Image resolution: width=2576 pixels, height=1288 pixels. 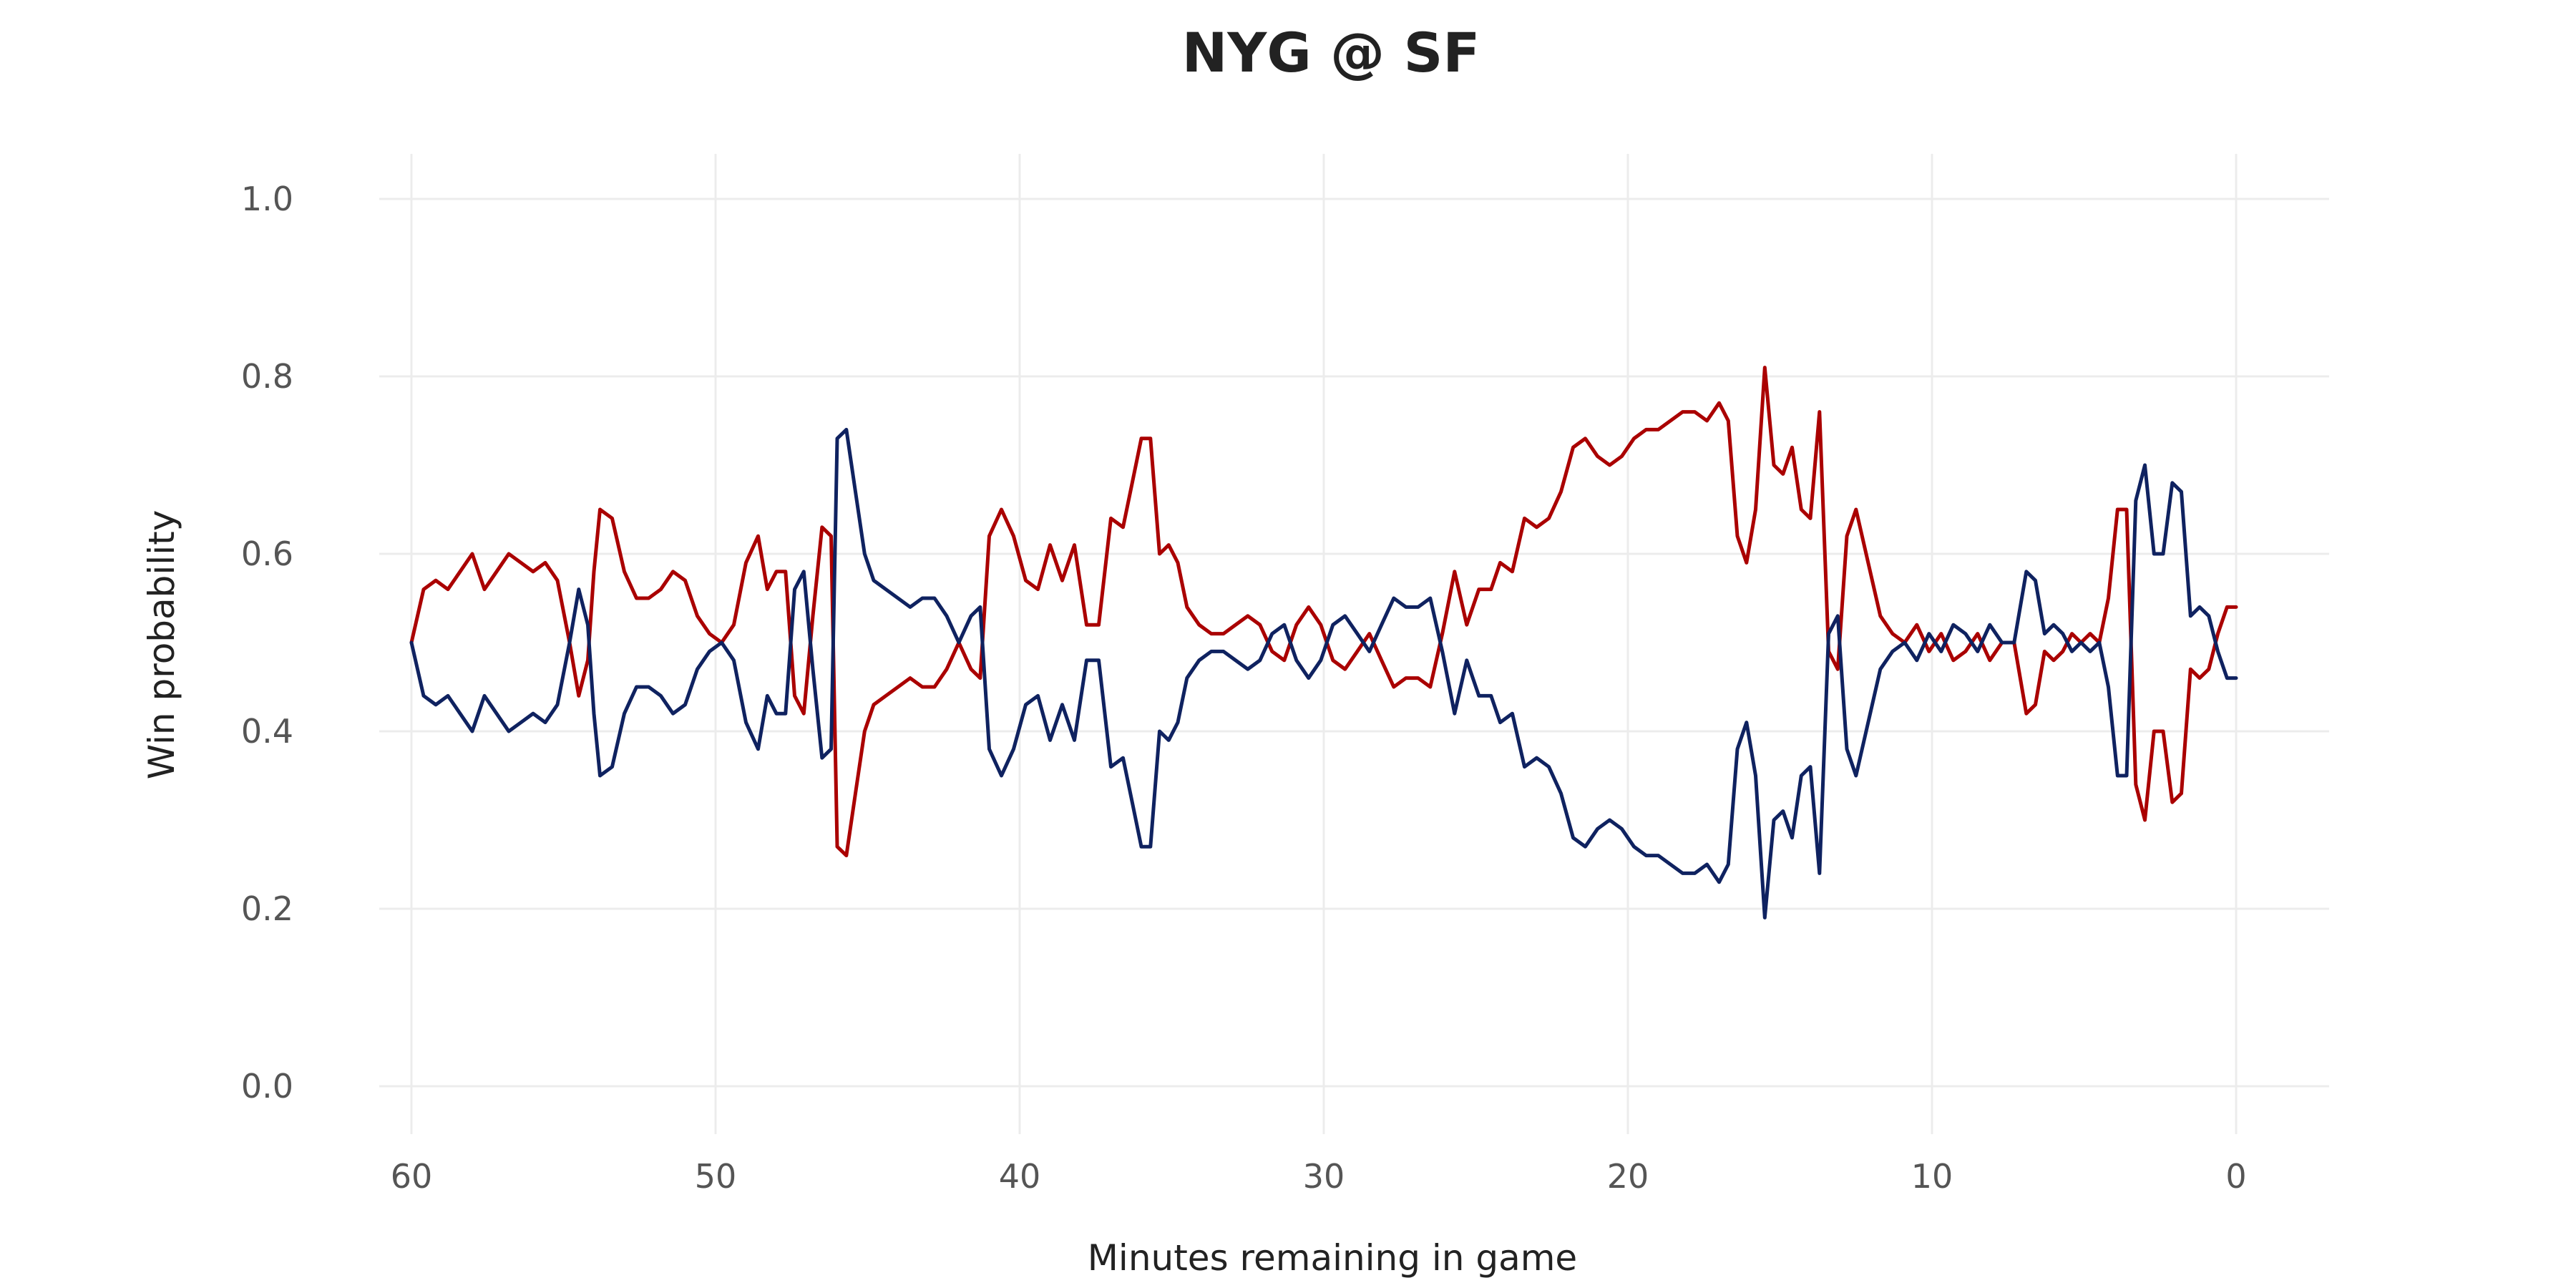 What do you see at coordinates (1324, 1176) in the screenshot?
I see `x-tick-label: 30` at bounding box center [1324, 1176].